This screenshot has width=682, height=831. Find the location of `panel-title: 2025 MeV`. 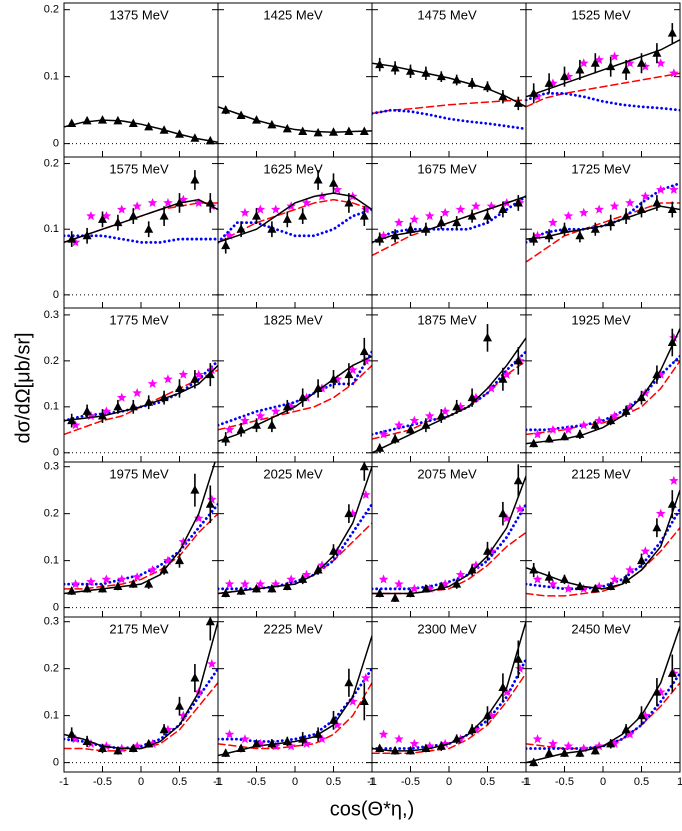

panel-title: 2025 MeV is located at coordinates (293, 473).